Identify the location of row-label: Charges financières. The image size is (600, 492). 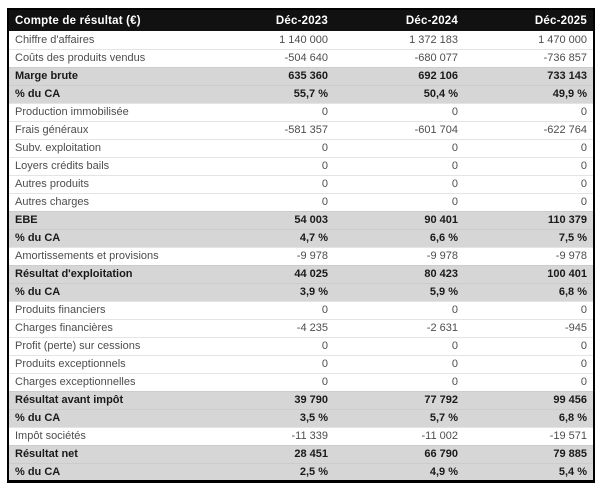
(64, 328).